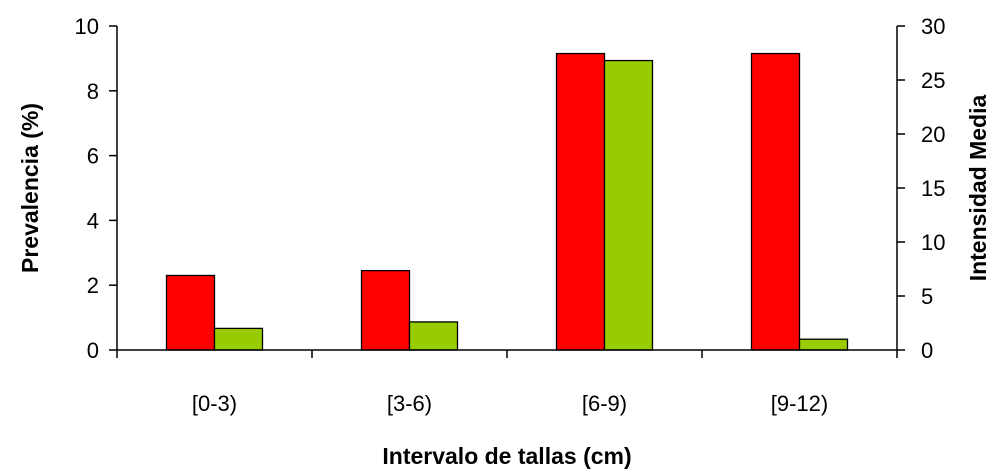 The width and height of the screenshot is (1000, 476). I want to click on y-tick-label: 0, so click(93, 350).